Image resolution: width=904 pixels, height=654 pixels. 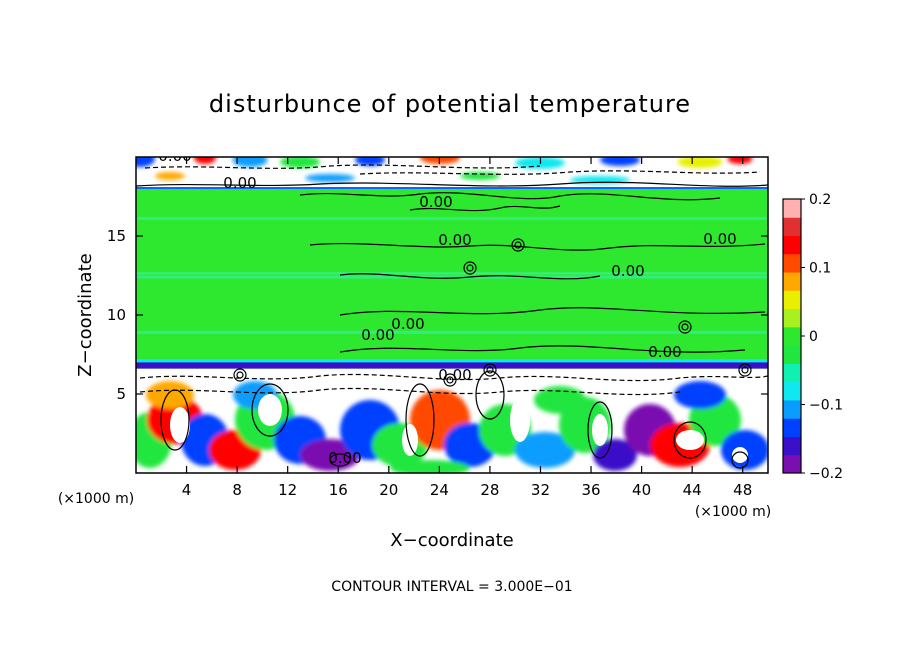 I want to click on x-tick-label: 16, so click(x=338, y=490).